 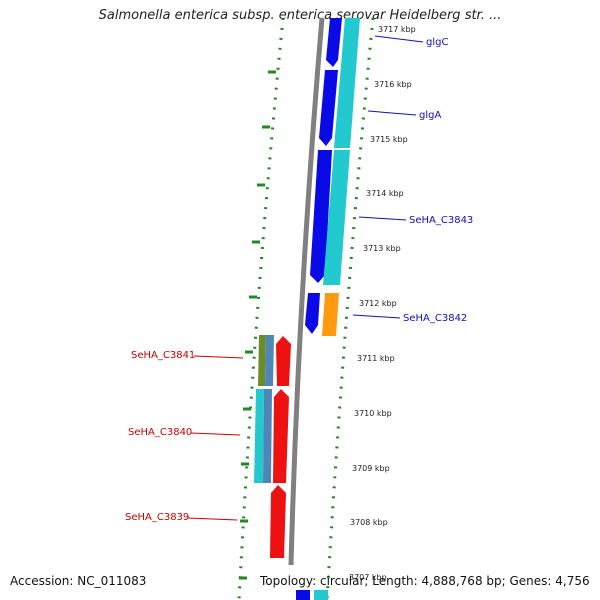 What do you see at coordinates (303, 595) in the screenshot?
I see `cds-bottom-blue` at bounding box center [303, 595].